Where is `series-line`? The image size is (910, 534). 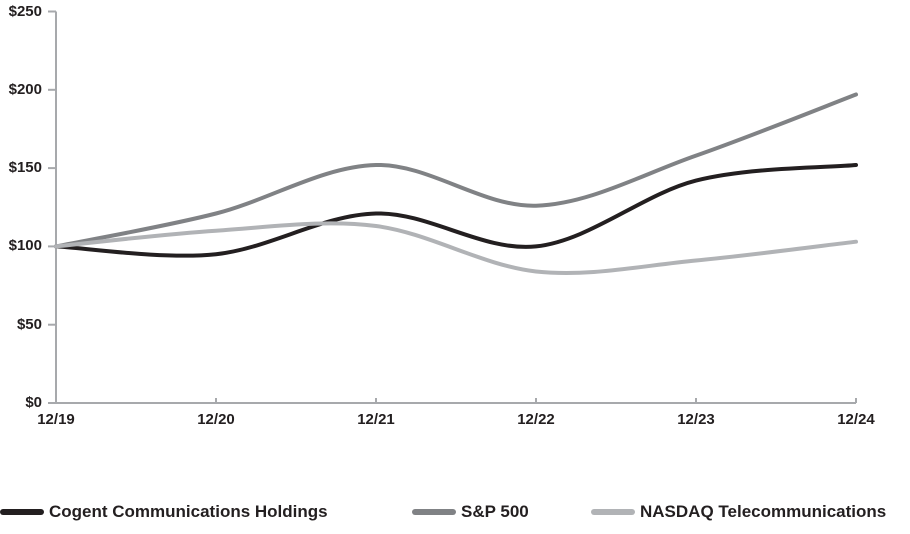
series-line is located at coordinates (456, 248).